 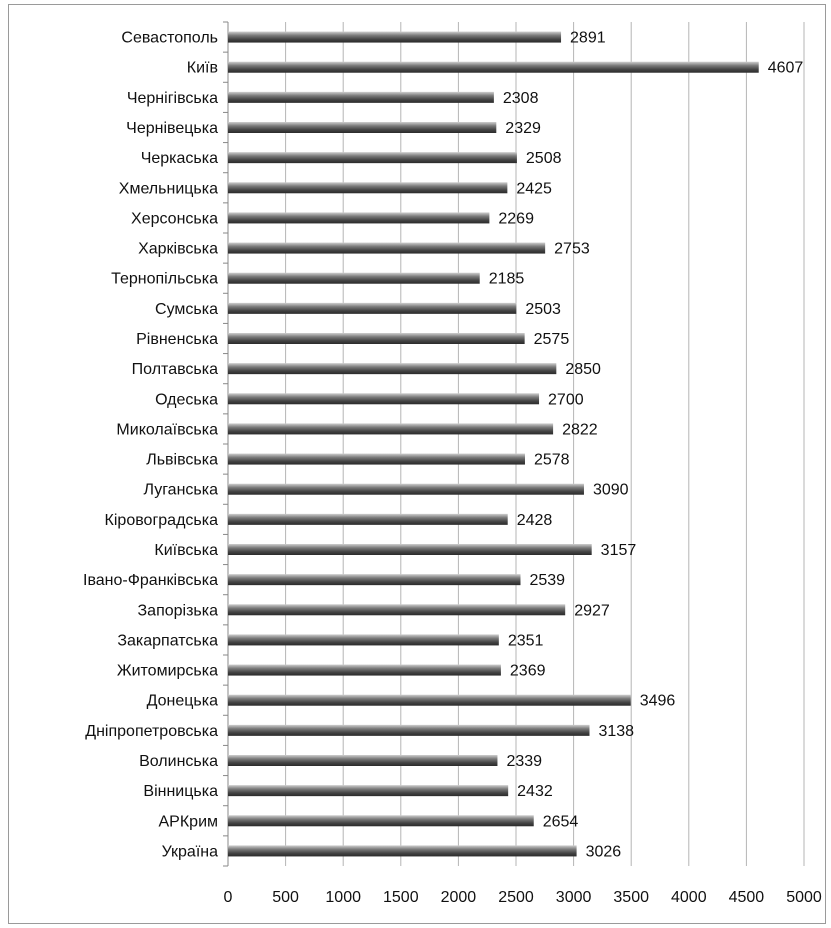 What do you see at coordinates (521, 98) in the screenshot?
I see `value-label: 2308` at bounding box center [521, 98].